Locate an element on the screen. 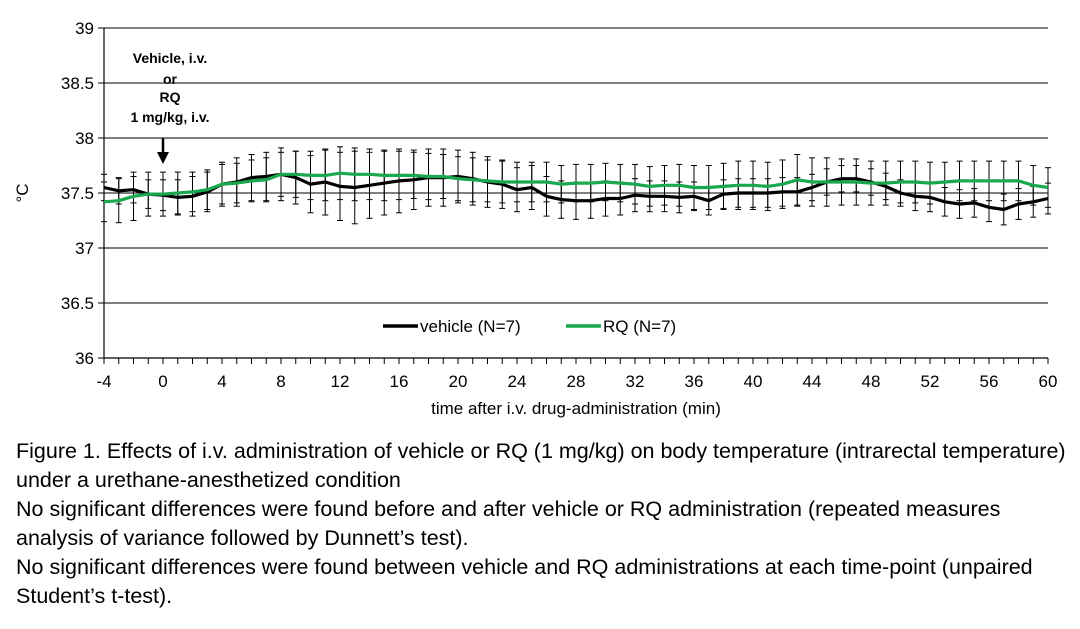 Image resolution: width=1080 pixels, height=629 pixels. series-line-rq is located at coordinates (576, 187).